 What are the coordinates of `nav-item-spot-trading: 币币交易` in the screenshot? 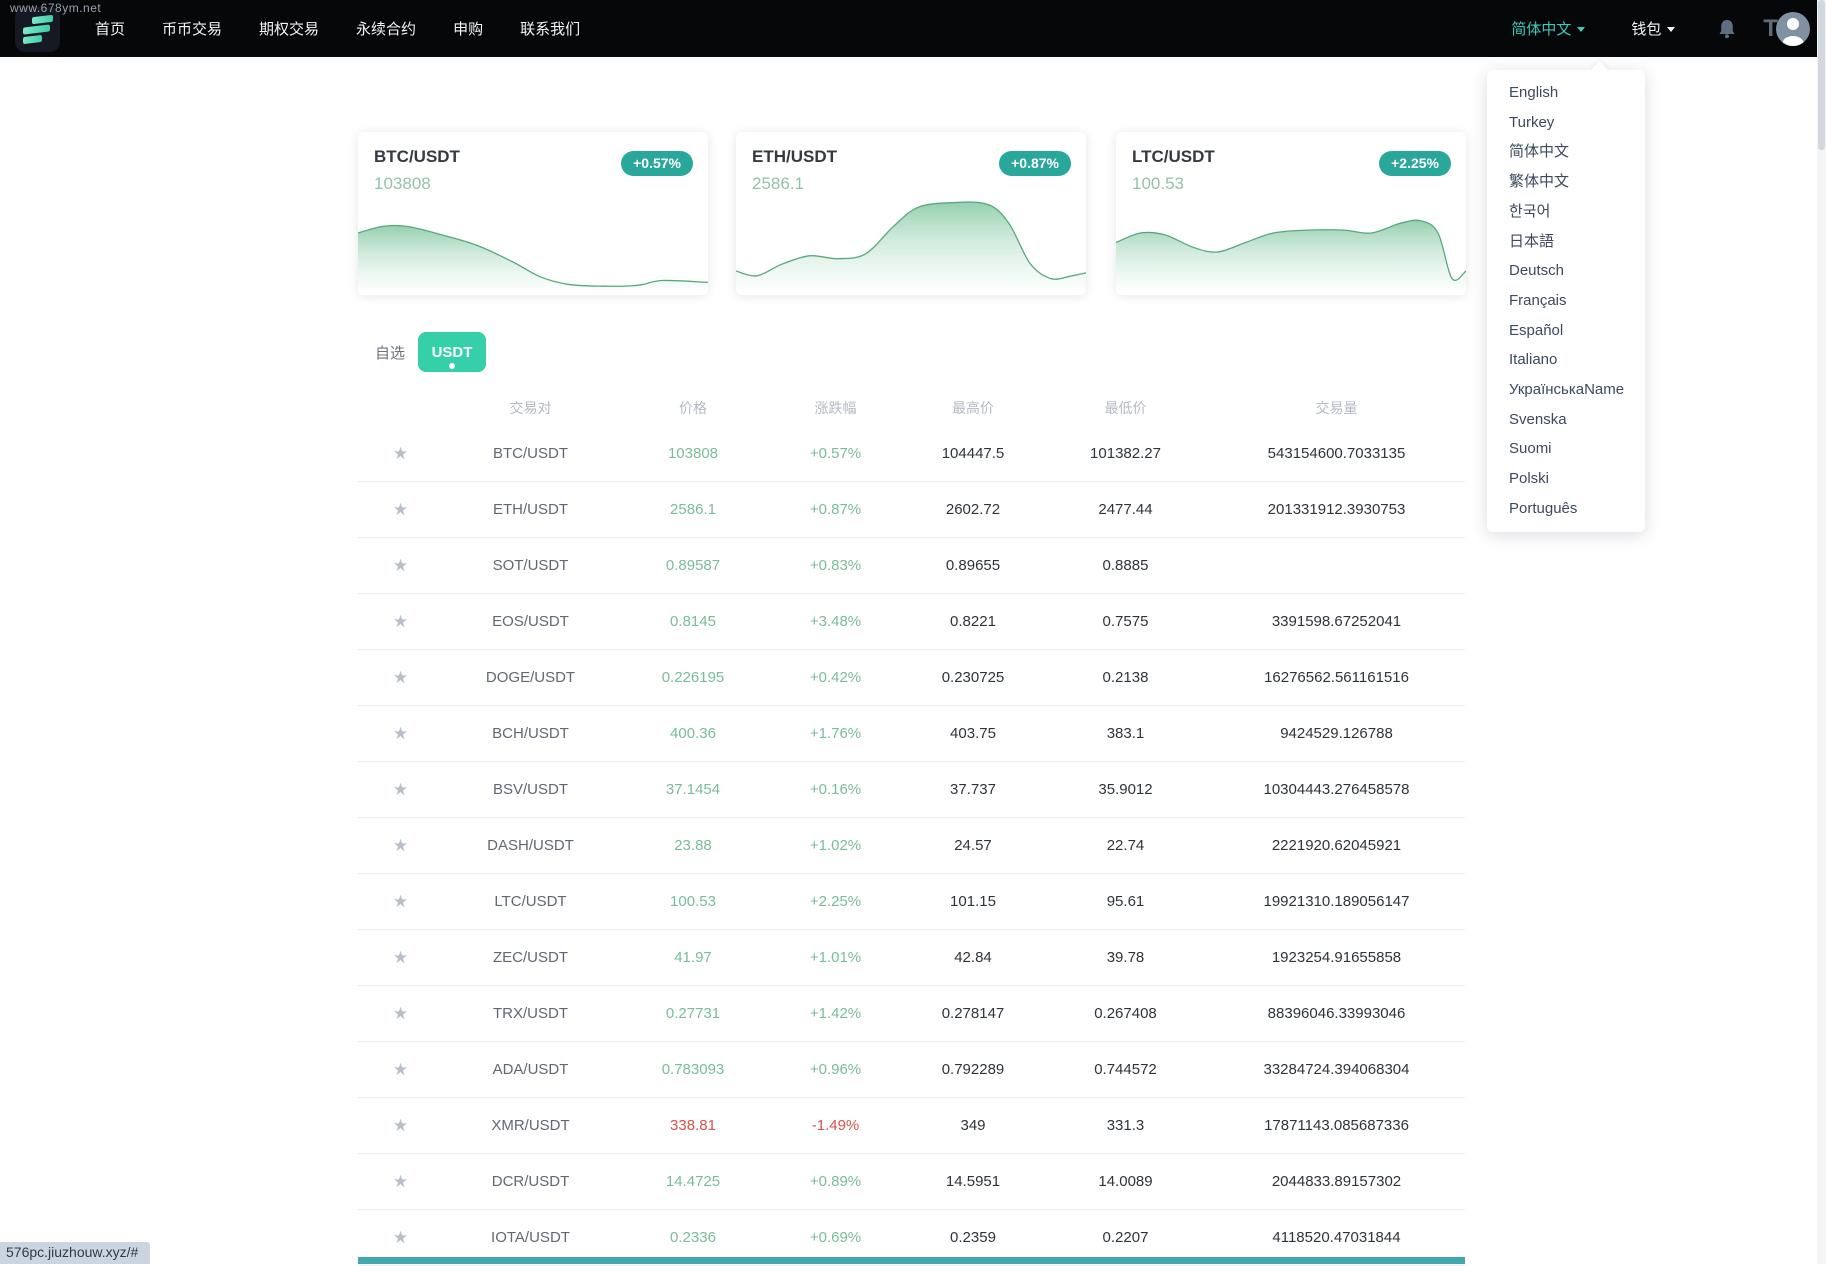 It's located at (192, 29).